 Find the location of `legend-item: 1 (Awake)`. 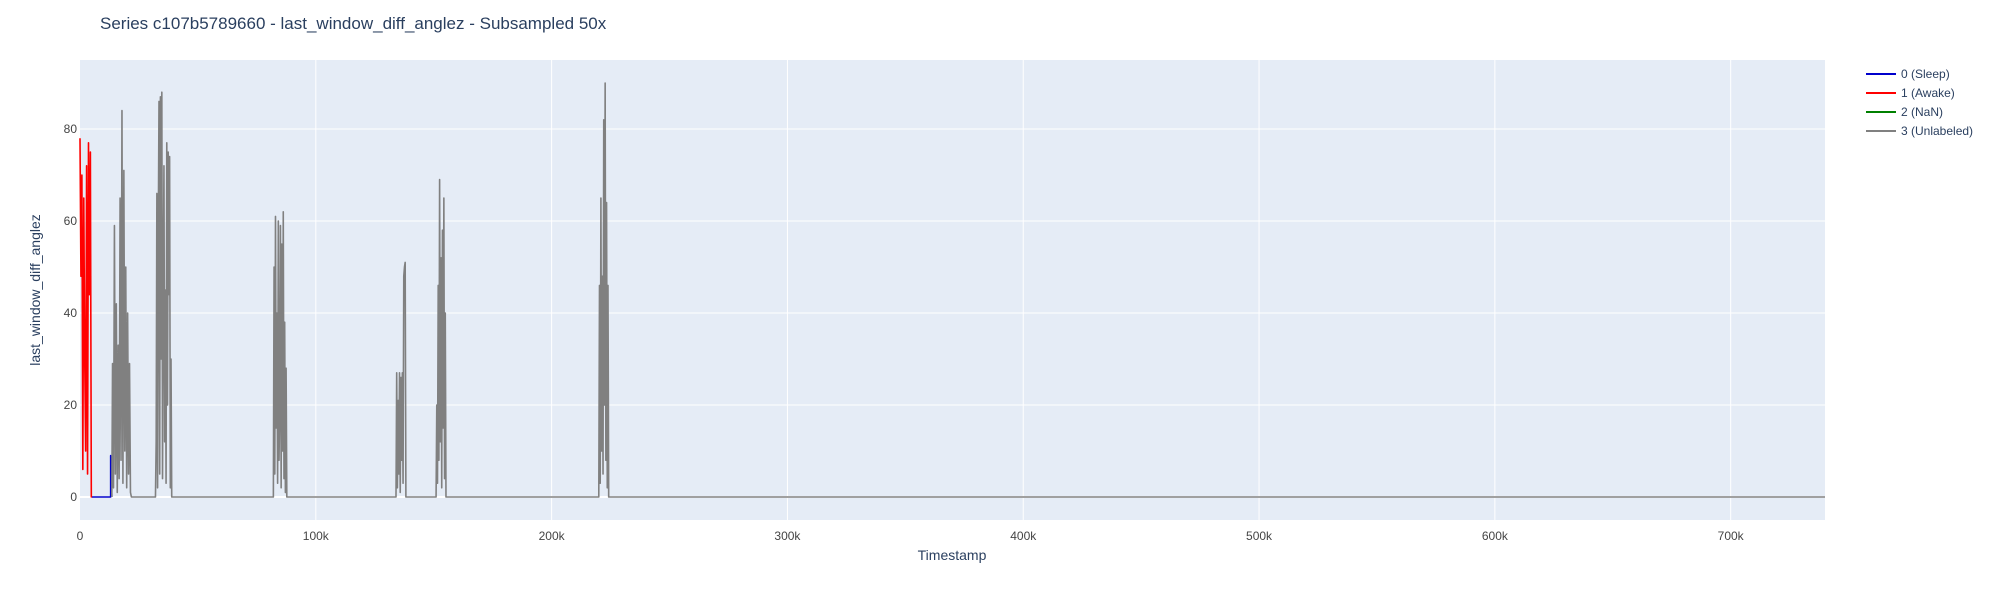

legend-item: 1 (Awake) is located at coordinates (1910, 93).